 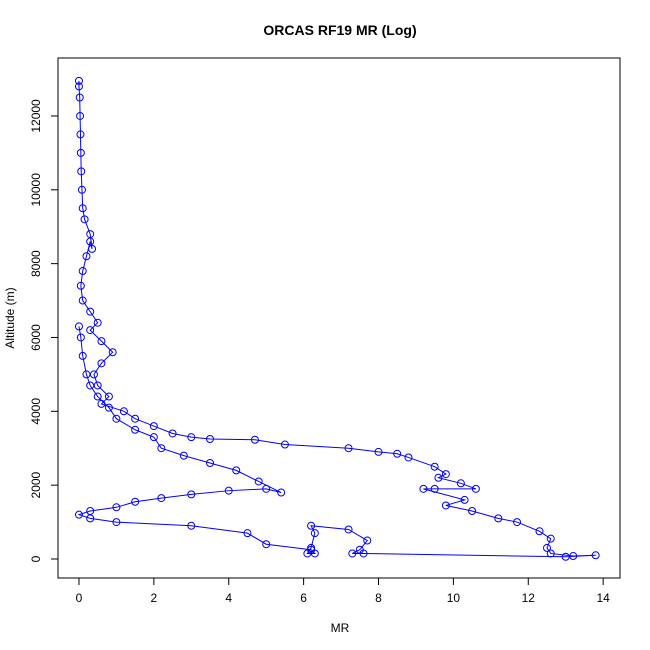 What do you see at coordinates (454, 598) in the screenshot?
I see `x-tick-label: 10` at bounding box center [454, 598].